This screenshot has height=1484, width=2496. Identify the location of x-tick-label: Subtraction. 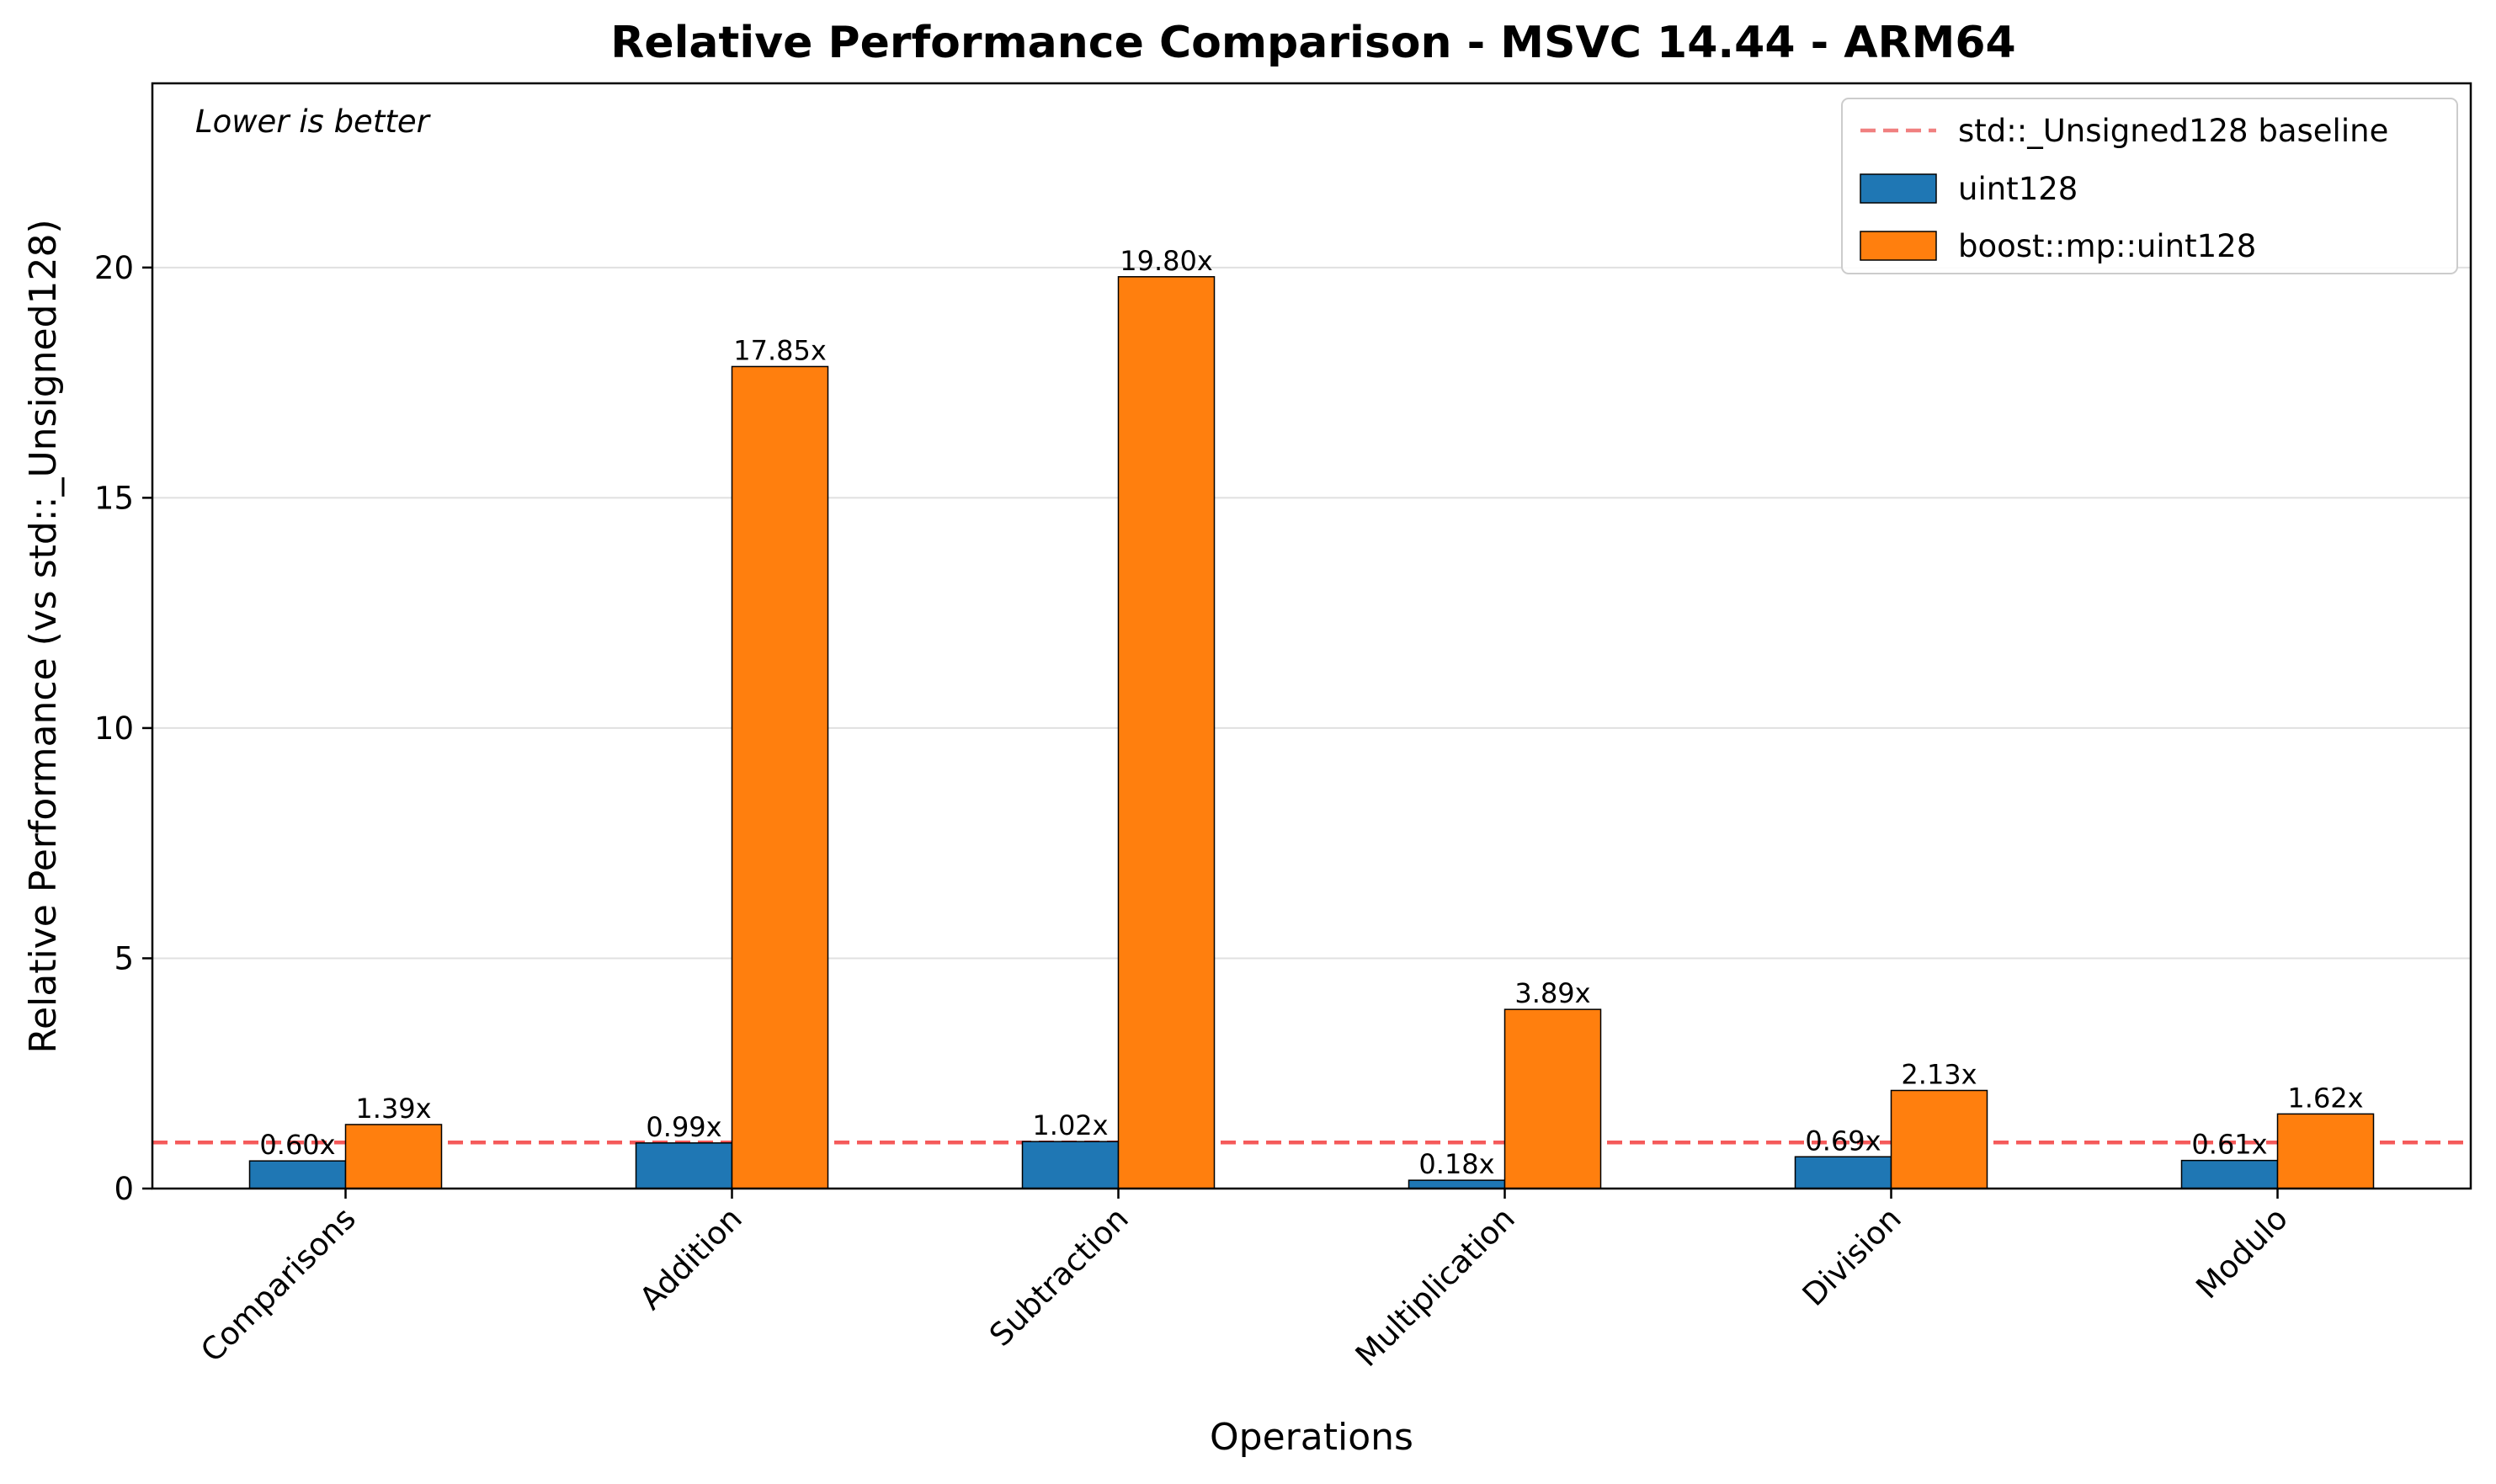
(1059, 1277).